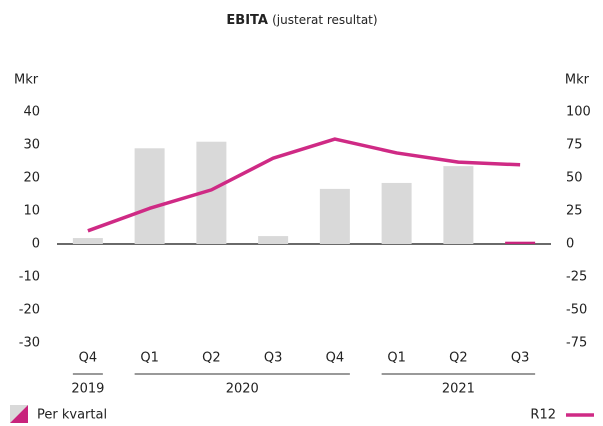  Describe the element at coordinates (576, 343) in the screenshot. I see `y2-tick-label: -75` at that location.